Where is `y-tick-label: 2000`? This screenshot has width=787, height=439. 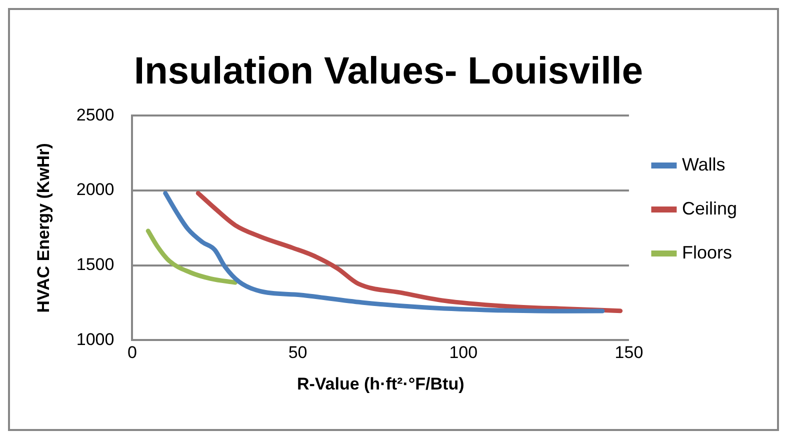 y-tick-label: 2000 is located at coordinates (95, 190).